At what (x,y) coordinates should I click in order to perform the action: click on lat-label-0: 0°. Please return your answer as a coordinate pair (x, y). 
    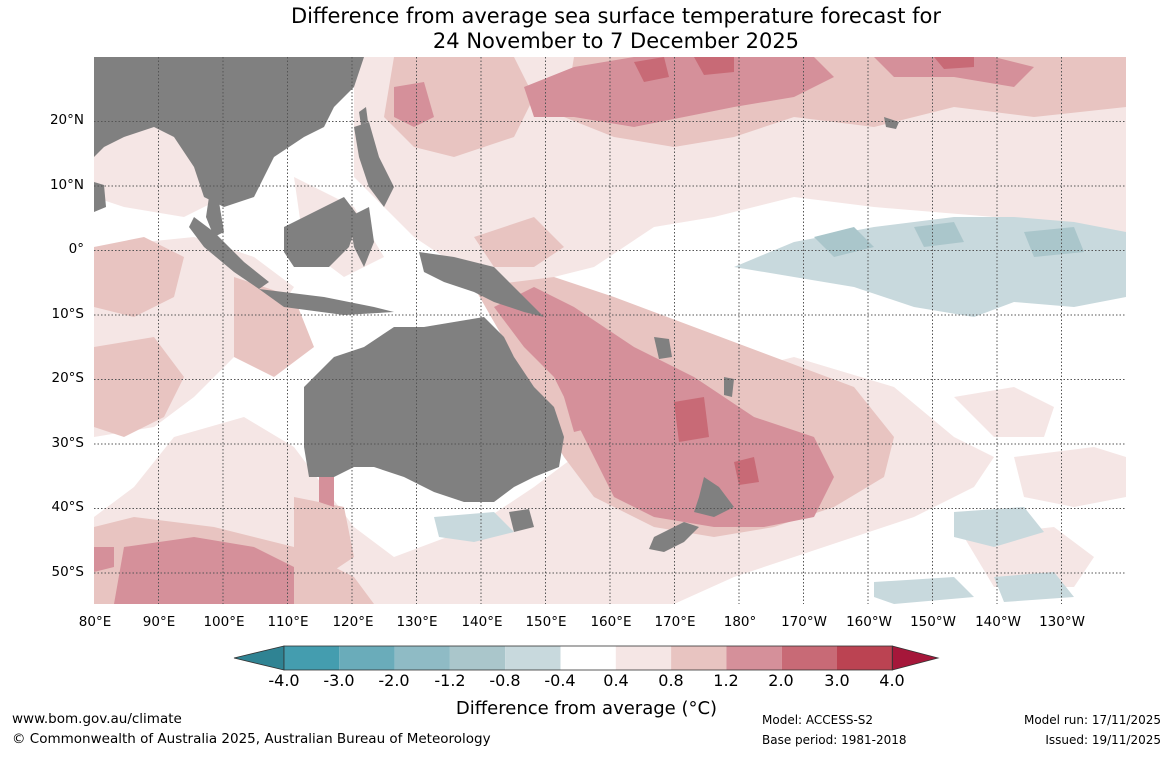
    Looking at the image, I should click on (76, 249).